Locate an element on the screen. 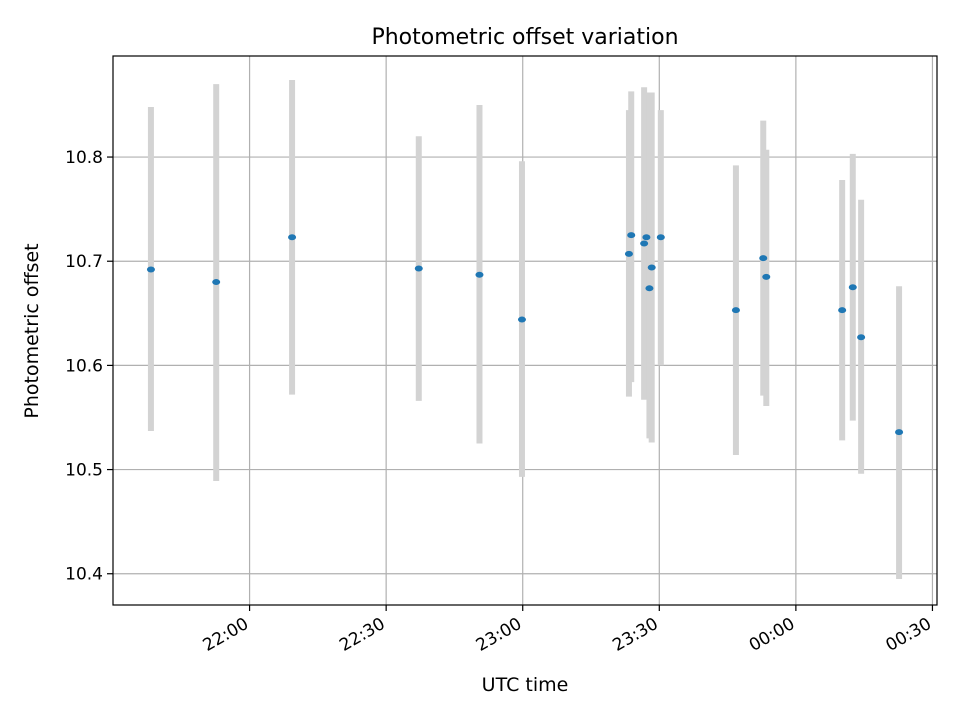  x-tick-label: 22:30 is located at coordinates (362, 635).